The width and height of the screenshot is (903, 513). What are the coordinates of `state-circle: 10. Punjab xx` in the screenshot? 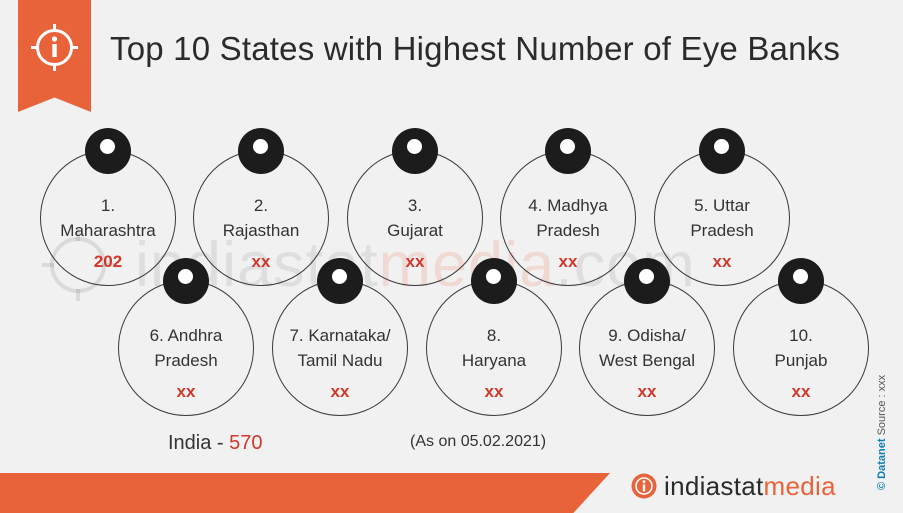 It's located at (801, 337).